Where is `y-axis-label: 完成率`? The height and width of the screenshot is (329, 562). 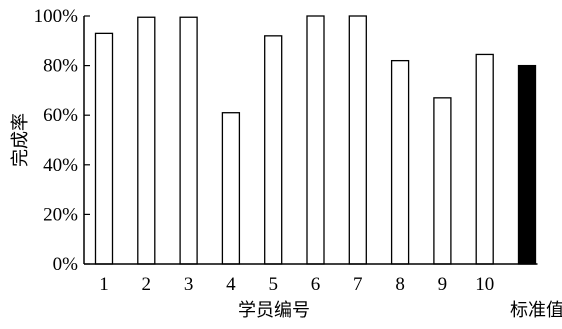 y-axis-label: 完成率 is located at coordinates (20, 140).